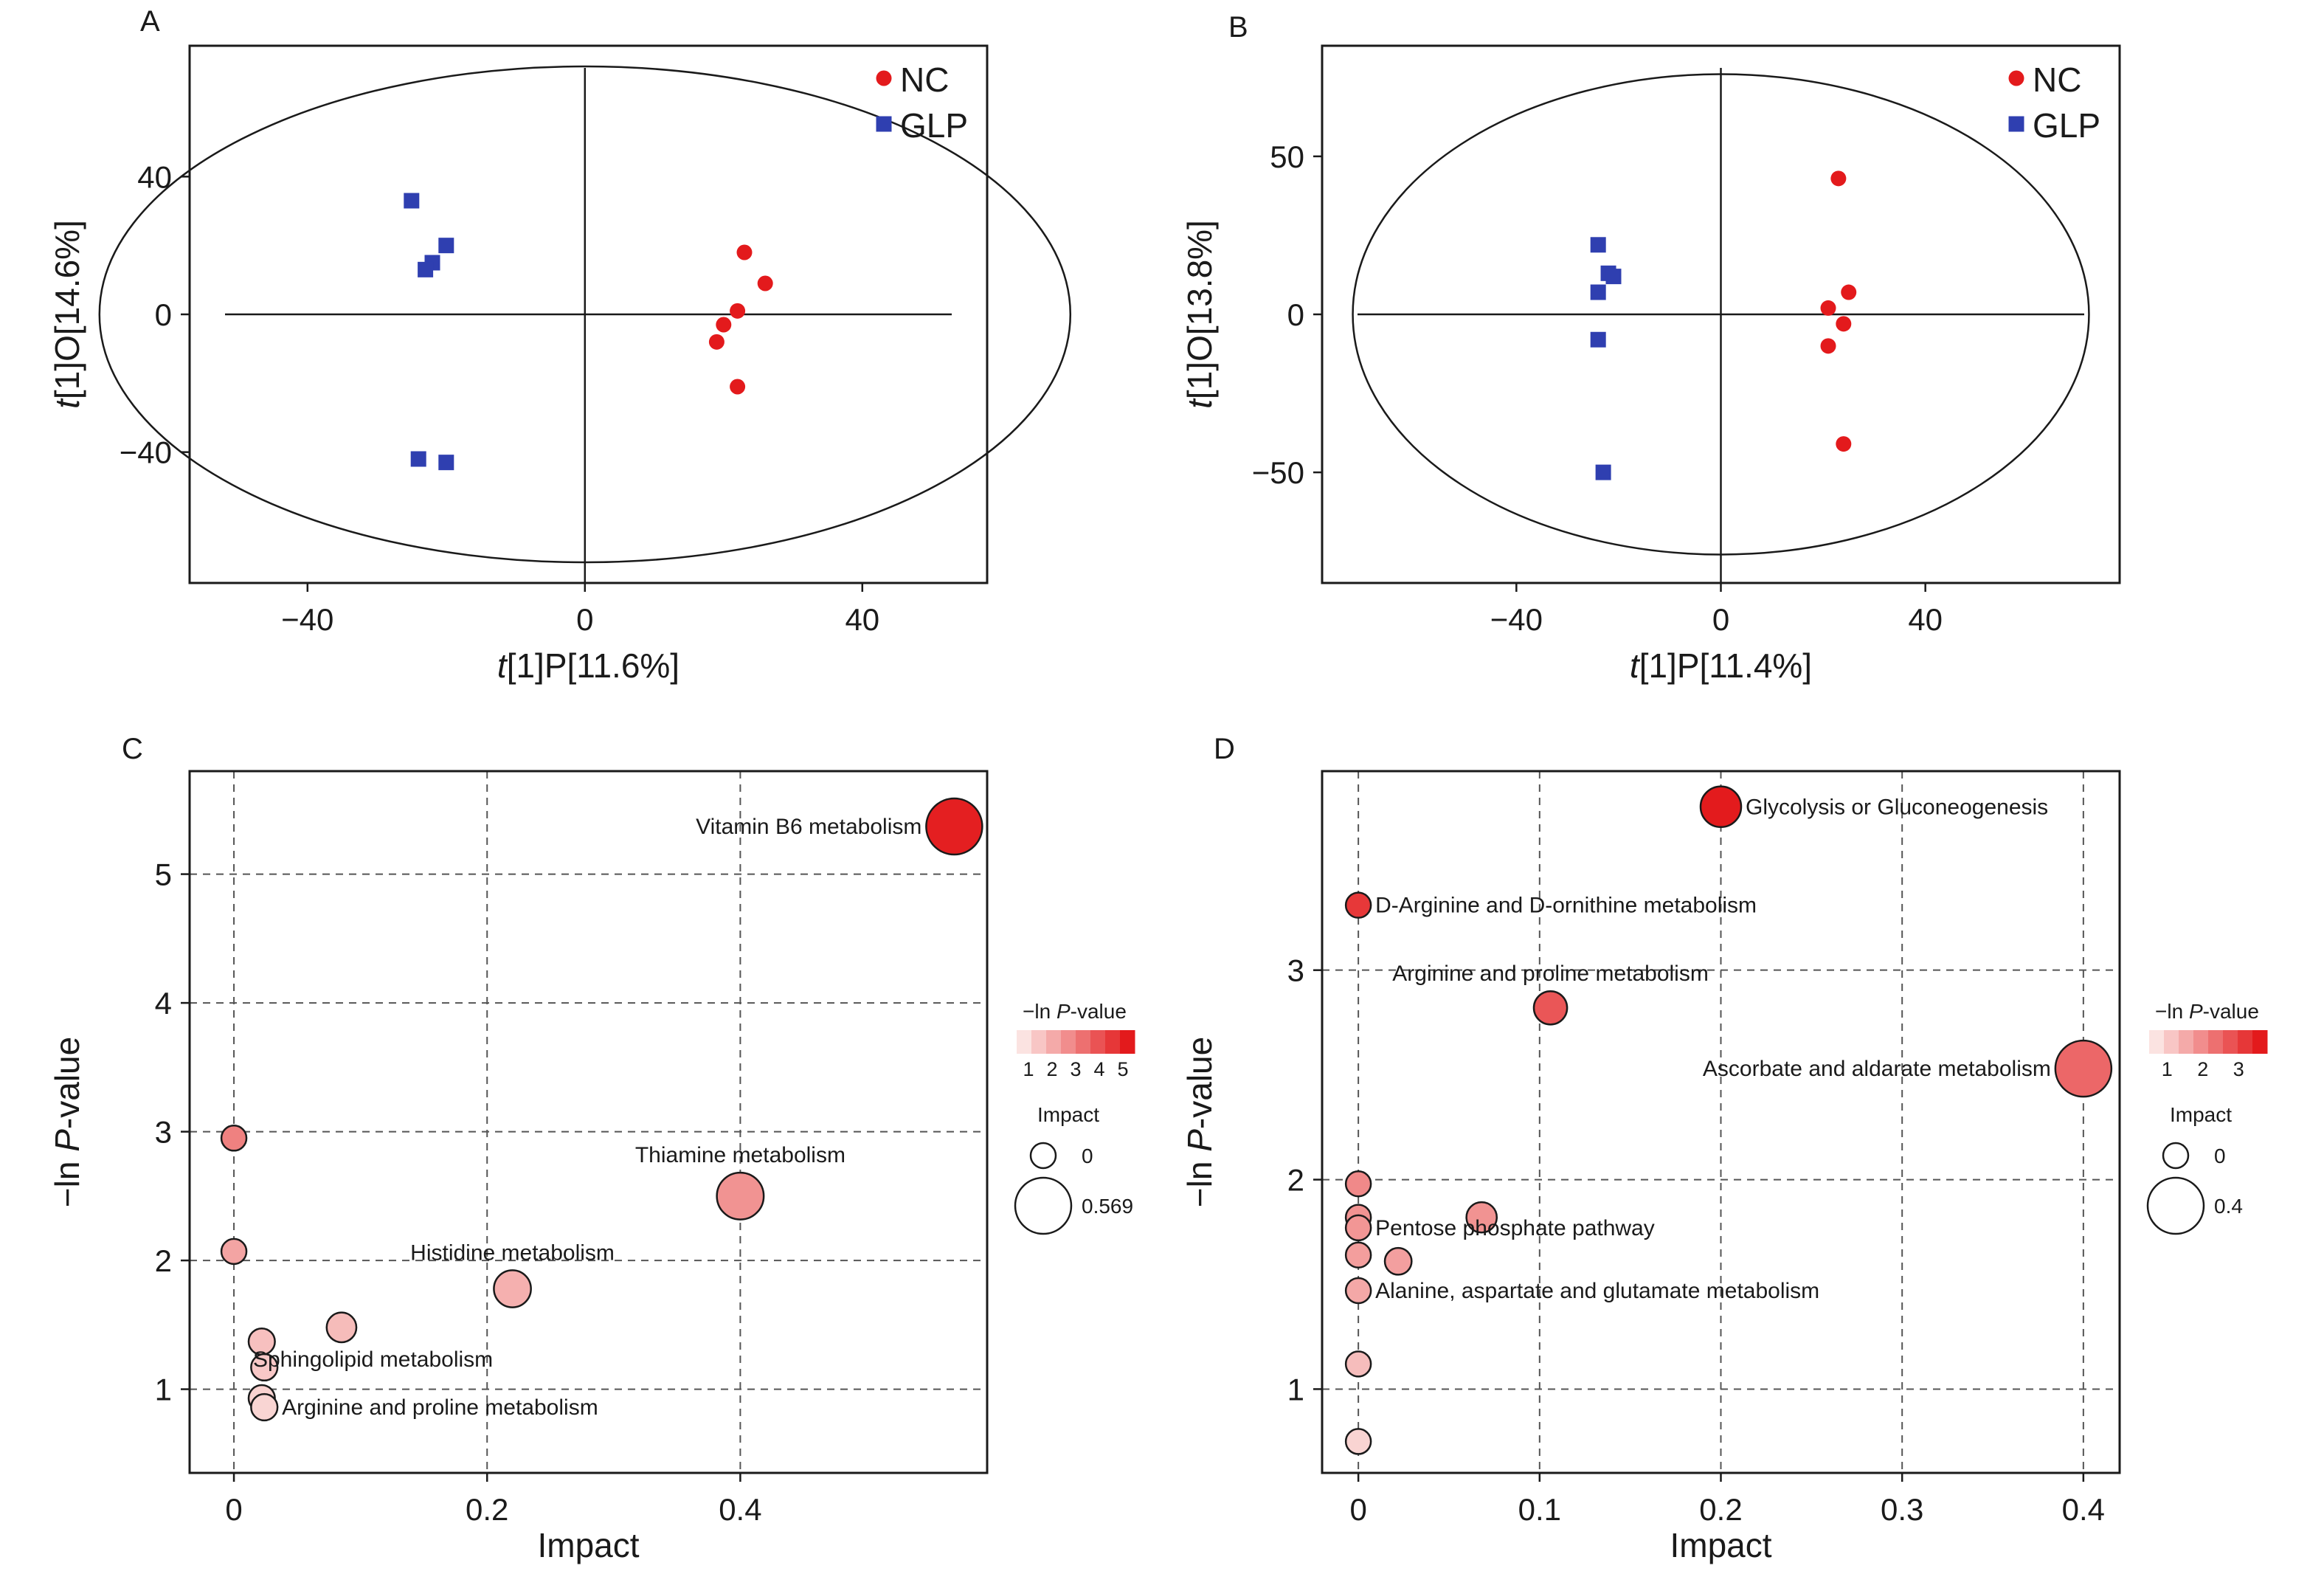  I want to click on x-axis-label: t[1]P[11.6%], so click(588, 665).